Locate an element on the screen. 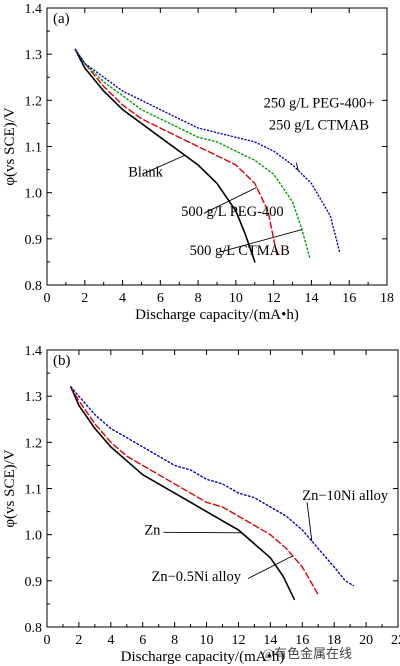  watermark-text: @有色金属在线 is located at coordinates (307, 653).